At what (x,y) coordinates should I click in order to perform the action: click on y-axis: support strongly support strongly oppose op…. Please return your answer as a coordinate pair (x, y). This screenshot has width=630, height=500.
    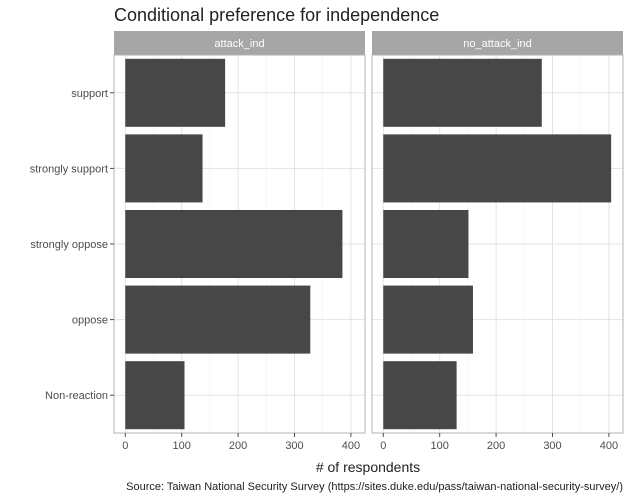
    Looking at the image, I should click on (72, 245).